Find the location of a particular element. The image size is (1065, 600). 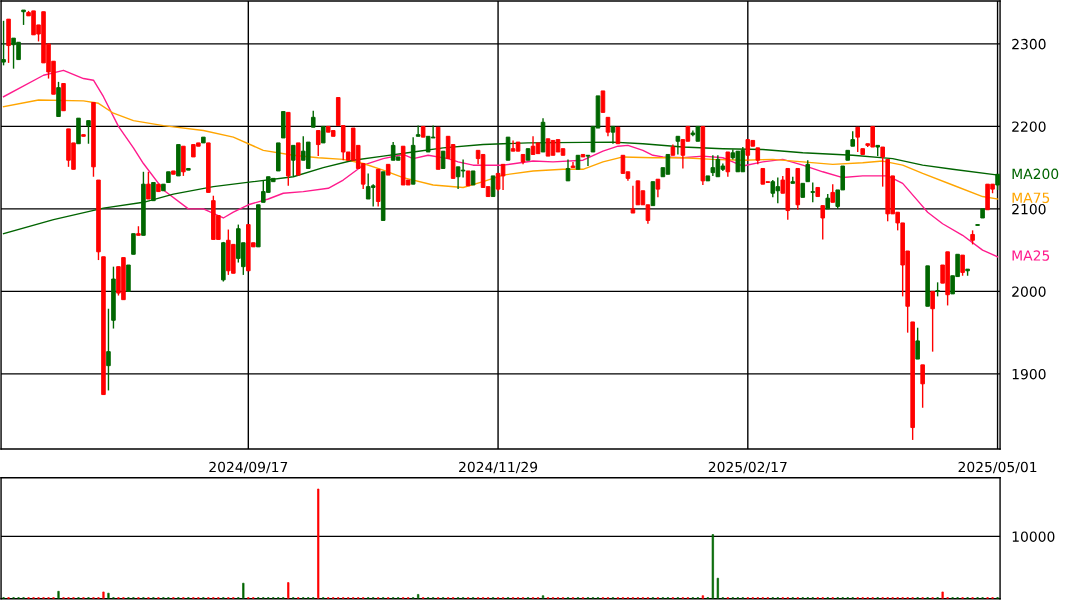

x-tick-label: 2025/05/01 is located at coordinates (997, 467).